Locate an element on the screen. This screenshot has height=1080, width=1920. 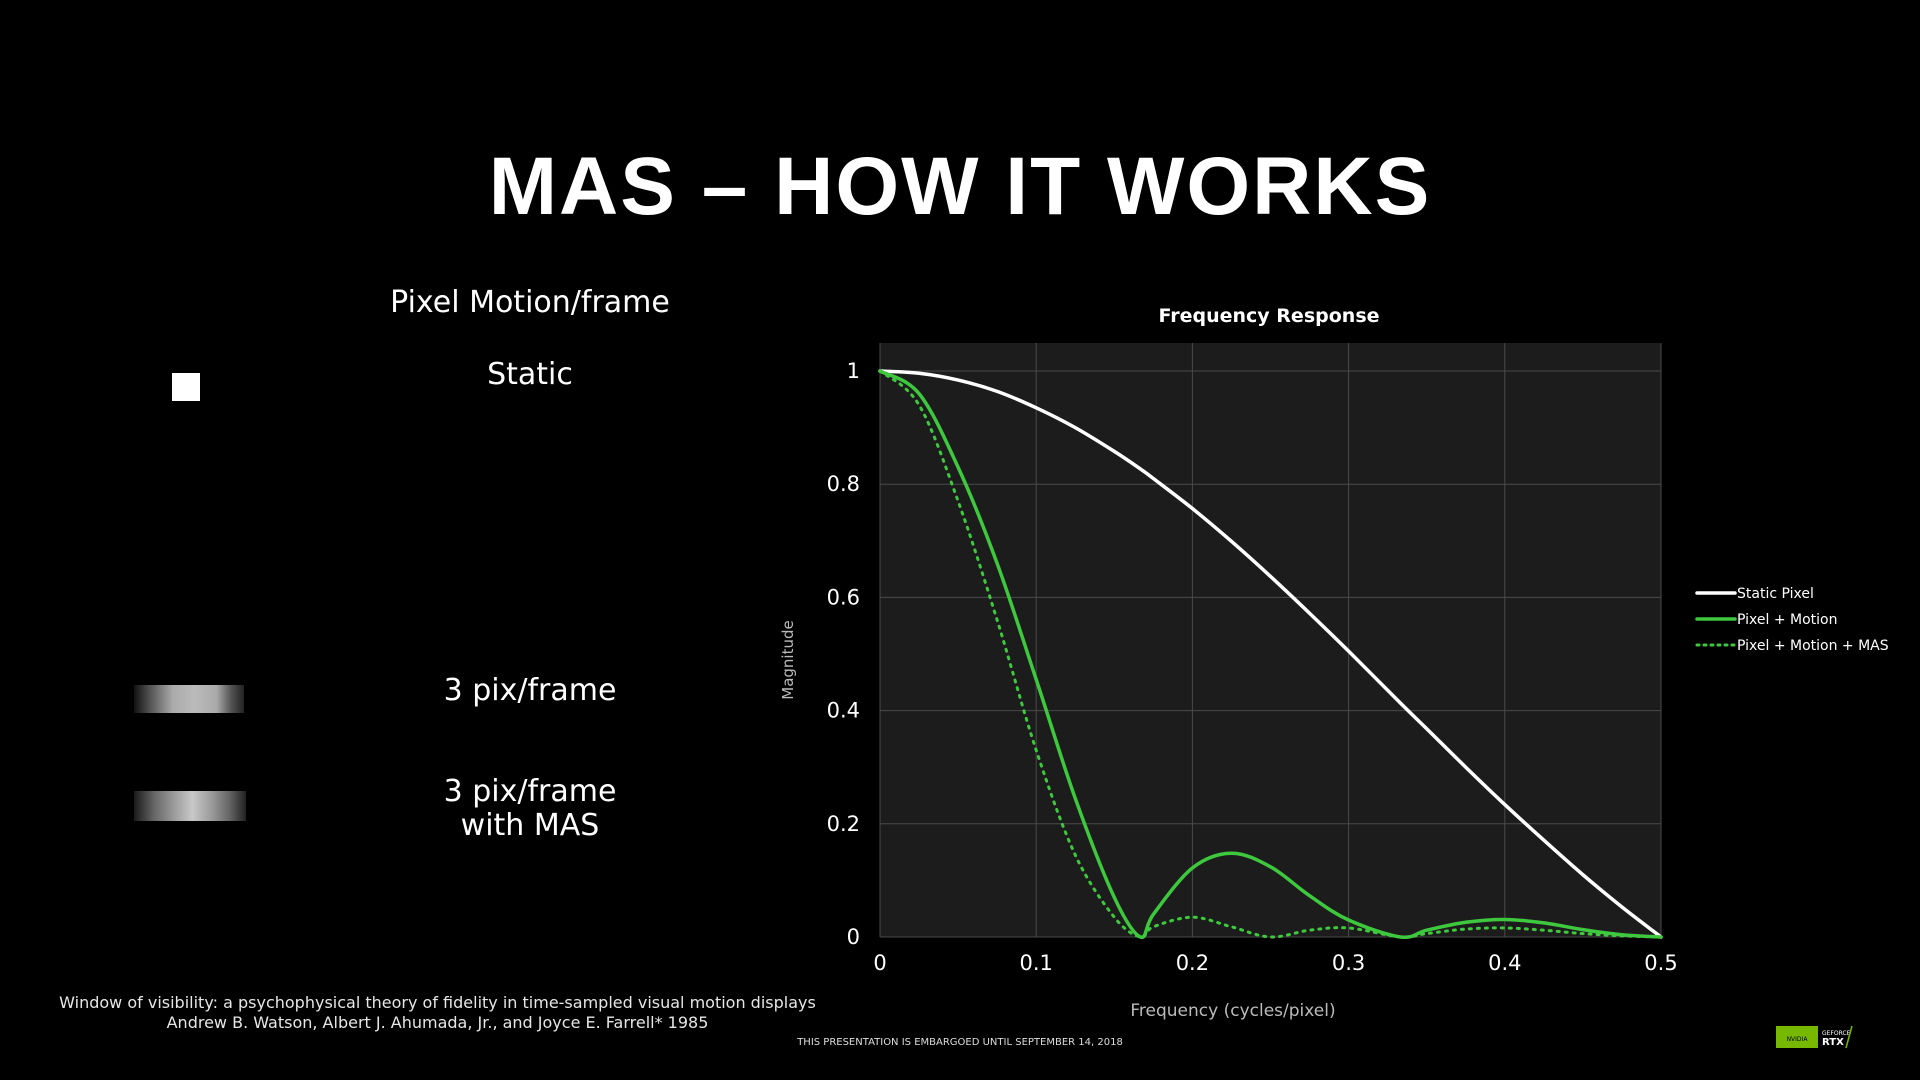
chart-title: Frequency Response is located at coordinates (1268, 316).